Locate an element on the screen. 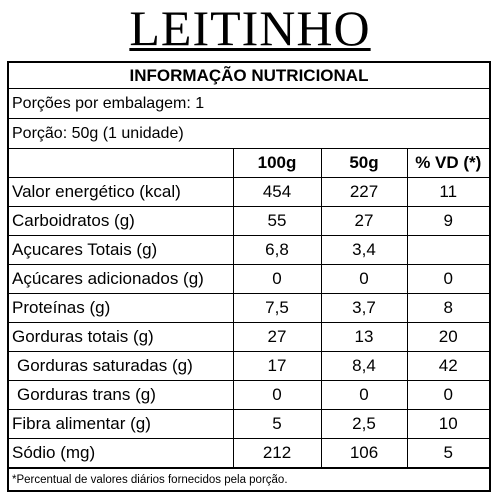 The width and height of the screenshot is (500, 500). value-per-100g: 454 is located at coordinates (277, 192).